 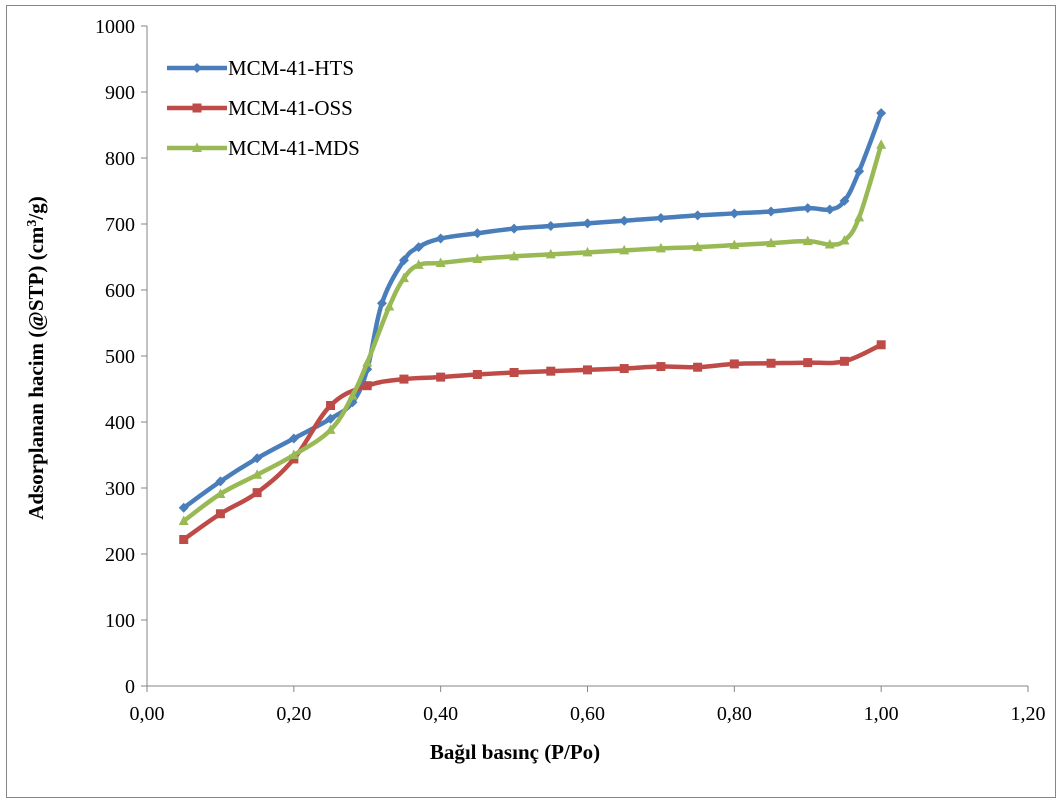 I want to click on x-tick-label: 0,40, so click(x=440, y=714).